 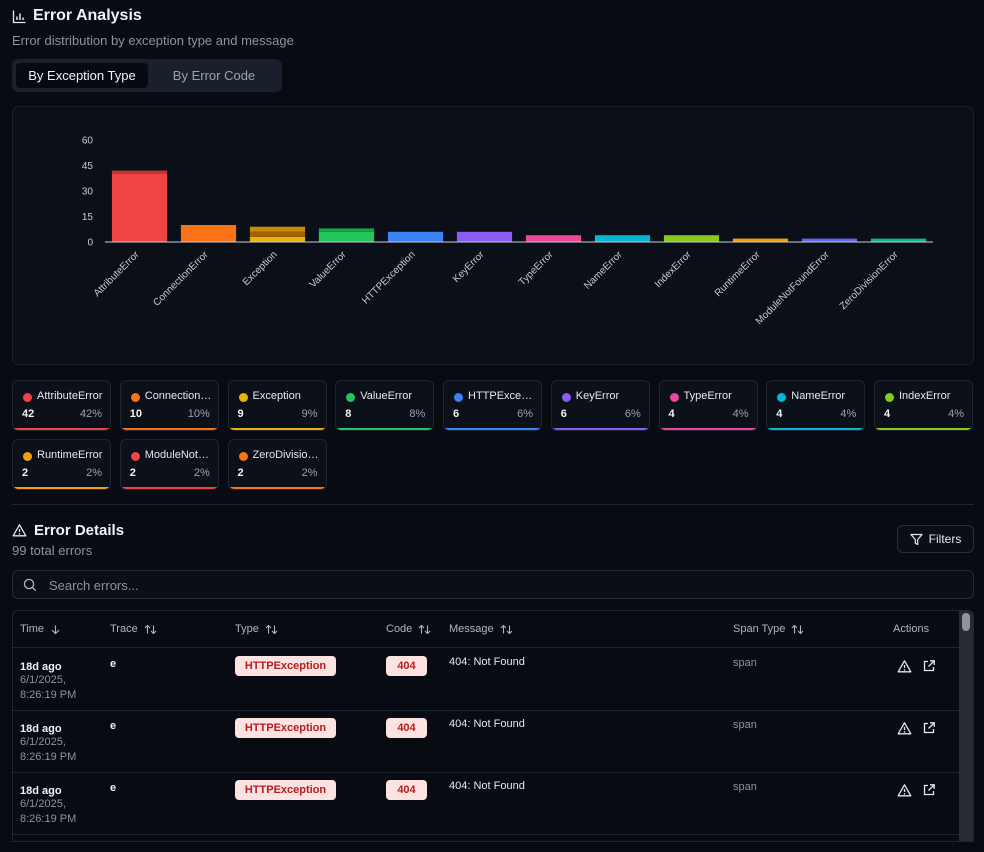 What do you see at coordinates (181, 279) in the screenshot?
I see `x-tick-label: ConnectionError` at bounding box center [181, 279].